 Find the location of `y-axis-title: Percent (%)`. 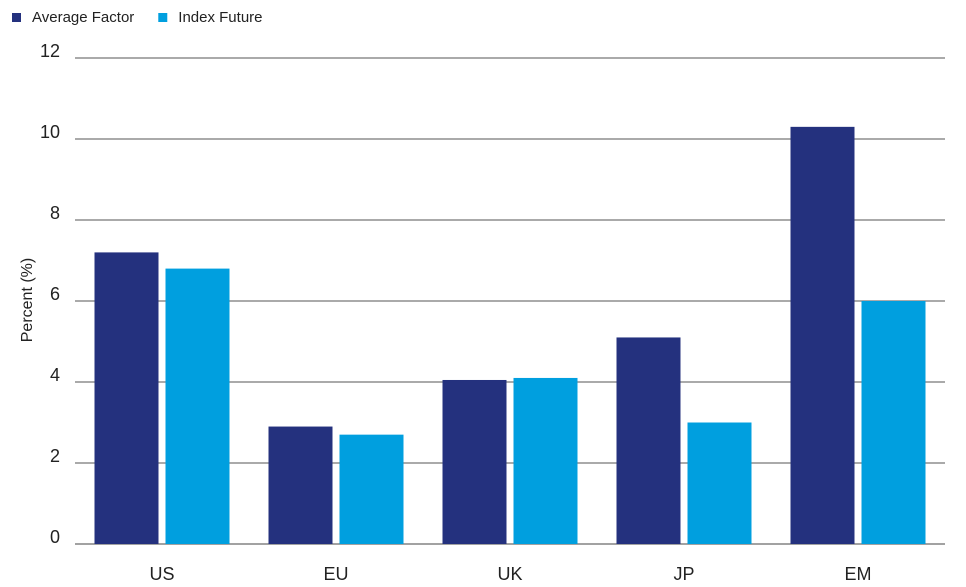

y-axis-title: Percent (%) is located at coordinates (27, 300).